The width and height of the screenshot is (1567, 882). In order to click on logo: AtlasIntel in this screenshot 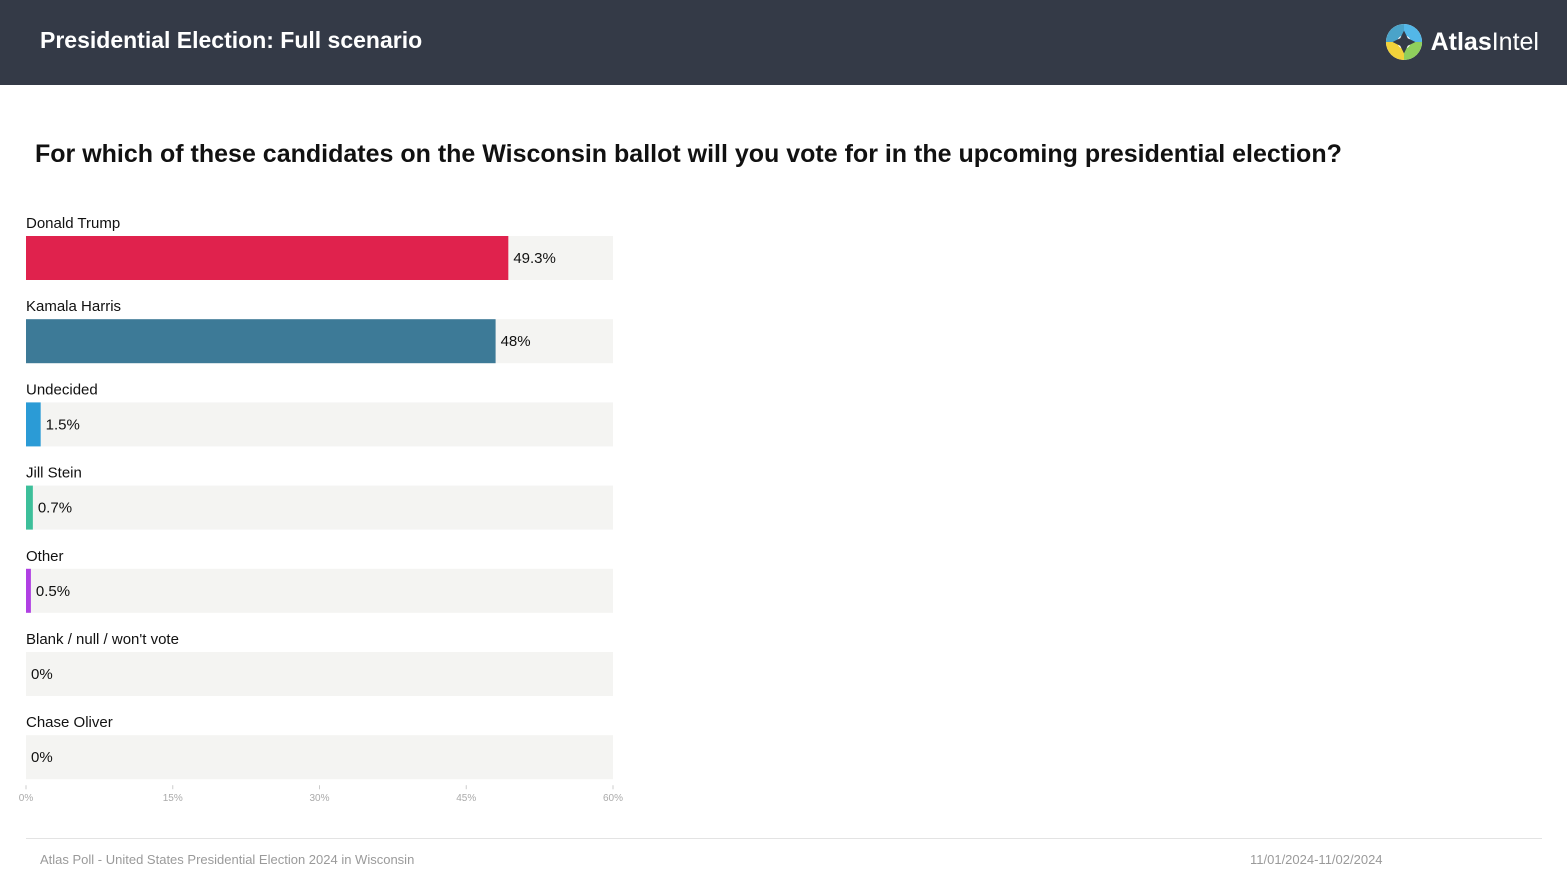, I will do `click(1462, 42)`.